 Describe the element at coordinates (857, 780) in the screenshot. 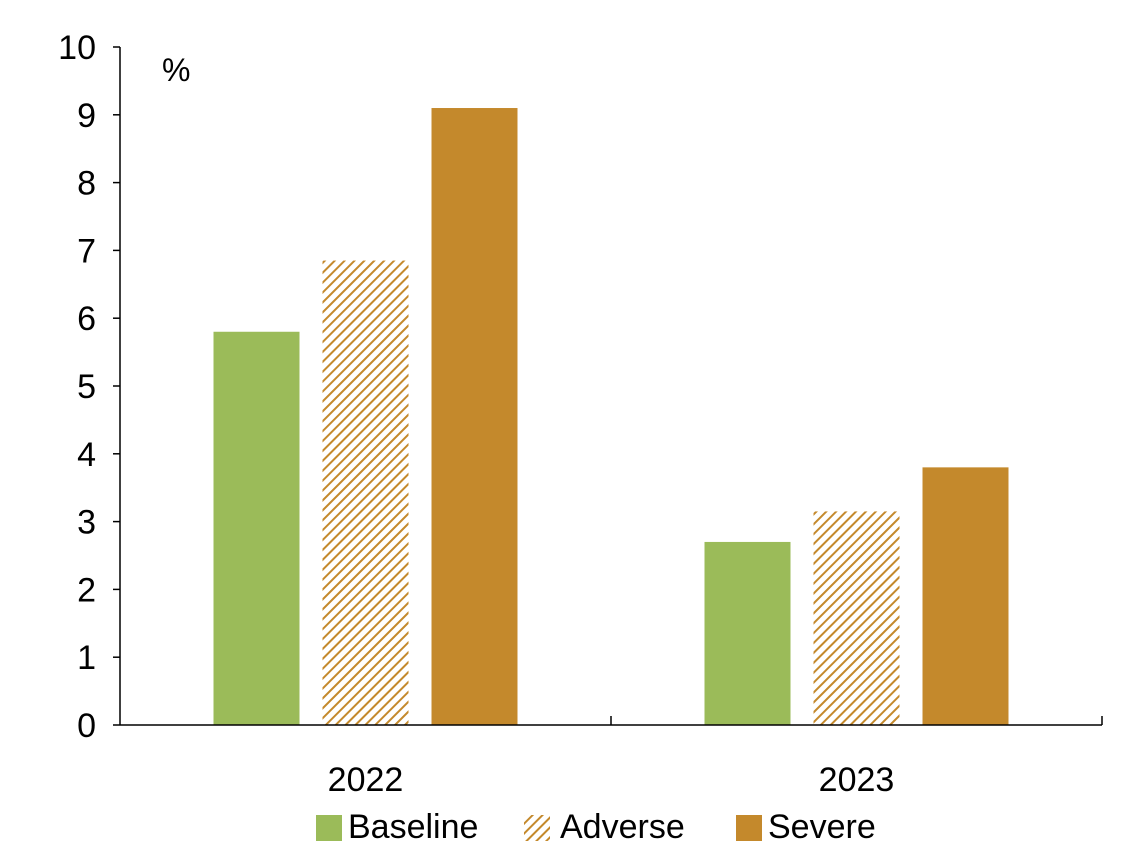

I see `x-category-label: 2023` at that location.